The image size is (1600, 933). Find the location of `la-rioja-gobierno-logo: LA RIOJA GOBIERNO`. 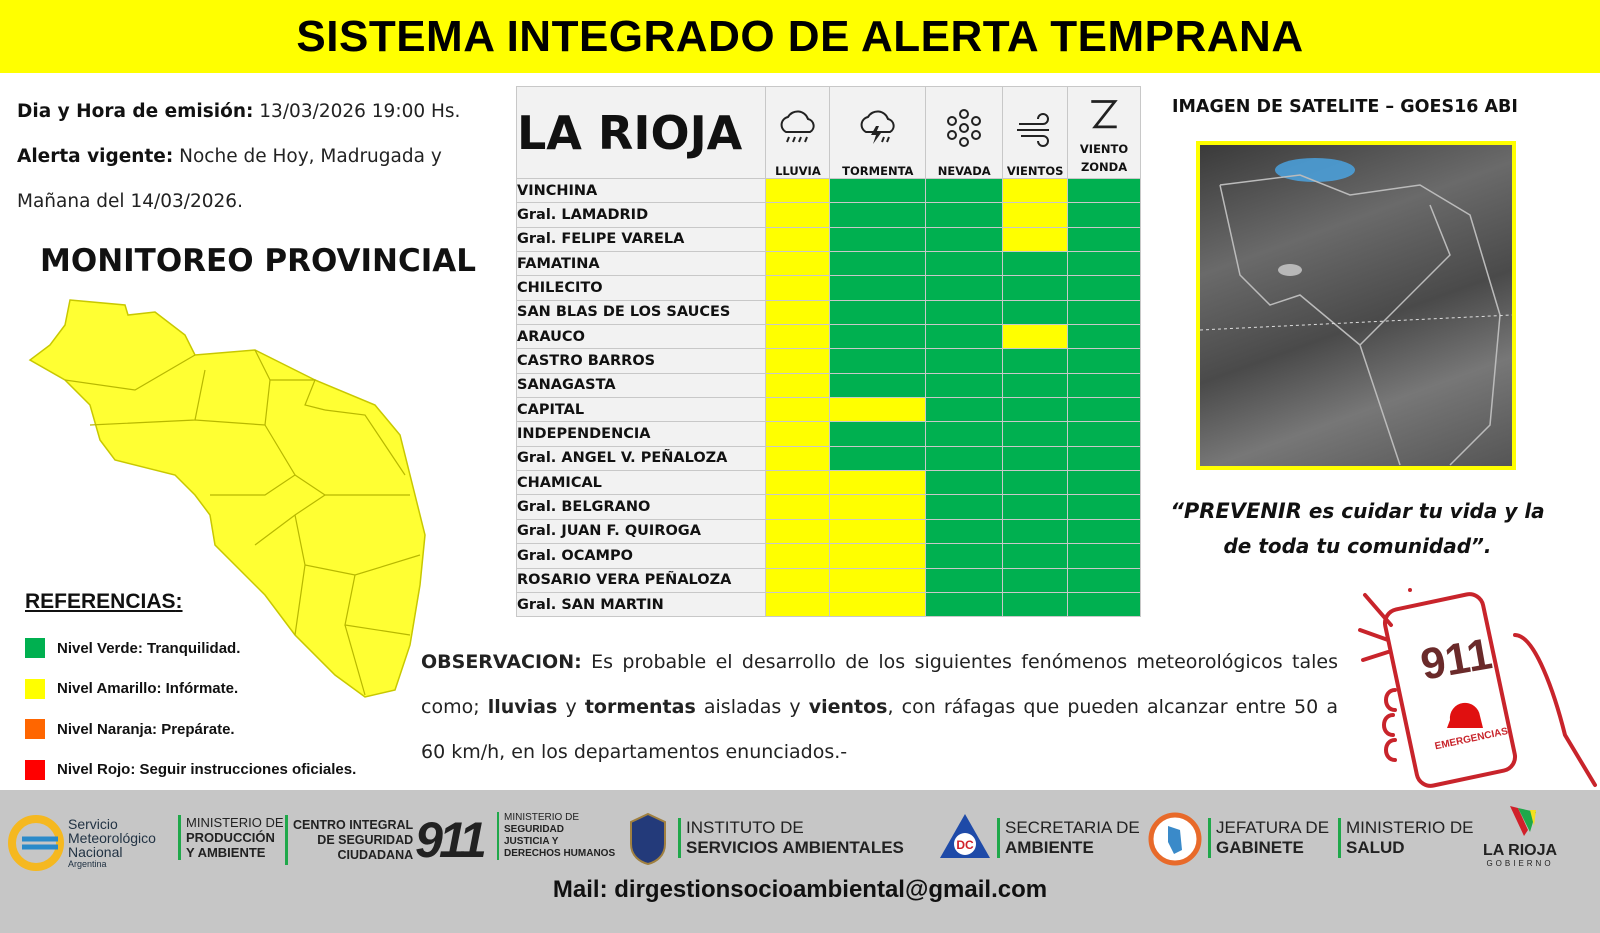

la-rioja-gobierno-logo: LA RIOJA GOBIERNO is located at coordinates (1520, 835).